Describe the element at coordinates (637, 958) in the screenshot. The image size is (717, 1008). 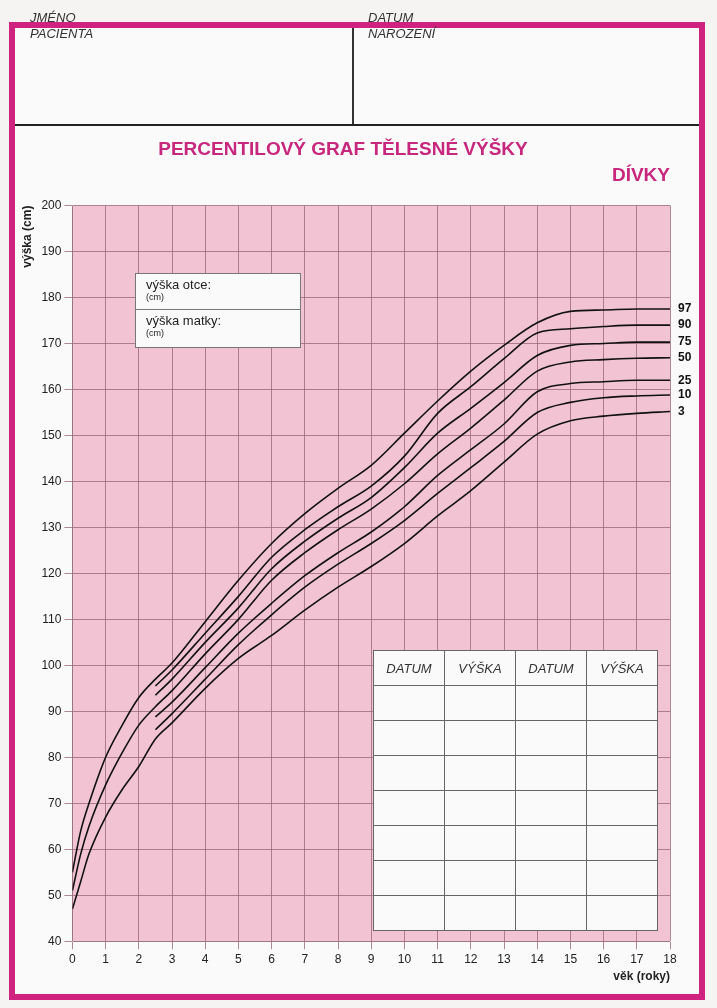
I see `x-tick-label: 17` at that location.